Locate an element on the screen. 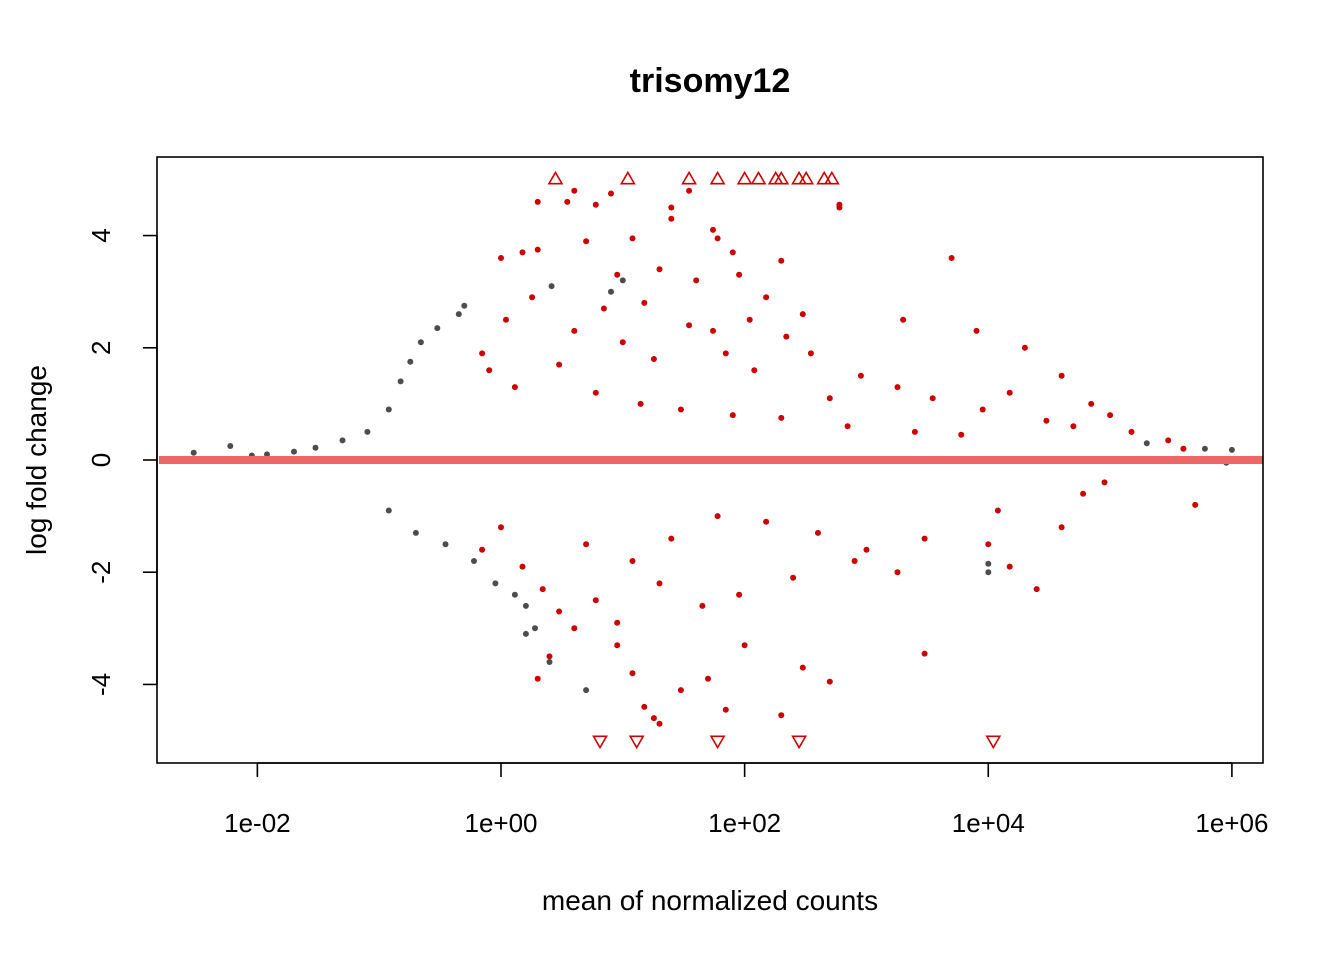 This screenshot has height=960, width=1344. y-tick-label: 2 is located at coordinates (101, 348).